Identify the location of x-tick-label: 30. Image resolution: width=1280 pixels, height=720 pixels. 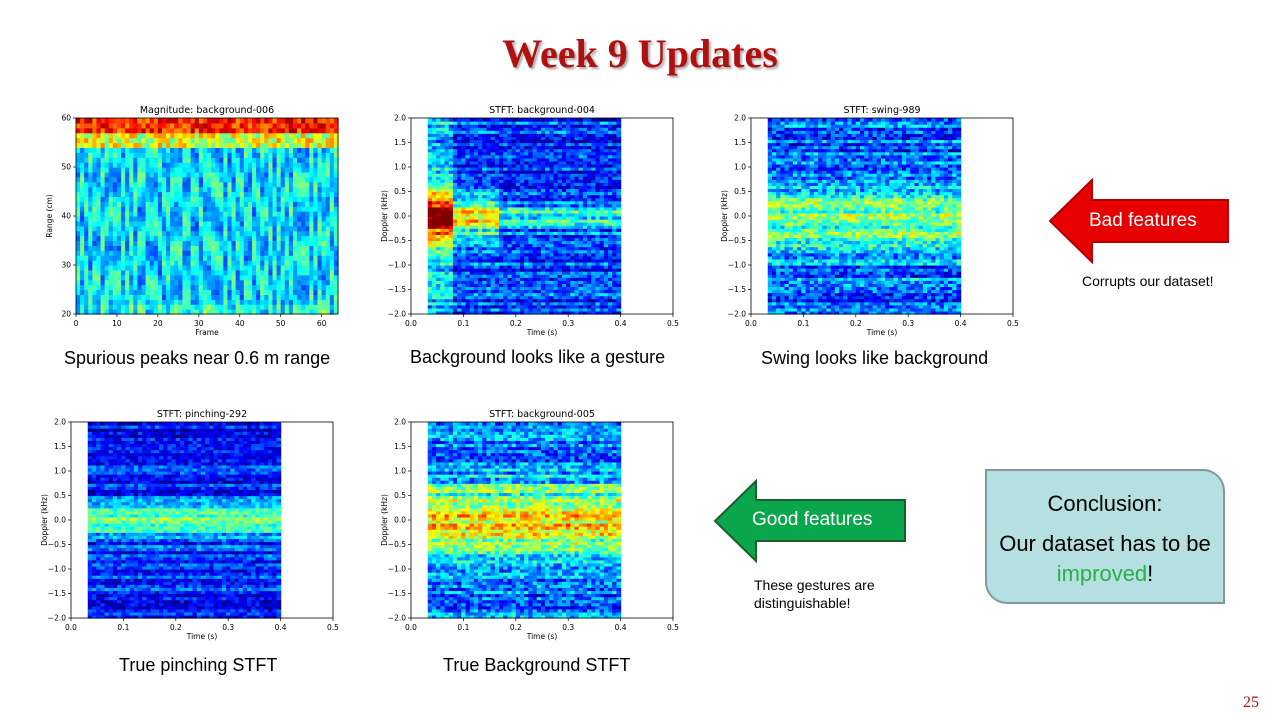
(199, 323).